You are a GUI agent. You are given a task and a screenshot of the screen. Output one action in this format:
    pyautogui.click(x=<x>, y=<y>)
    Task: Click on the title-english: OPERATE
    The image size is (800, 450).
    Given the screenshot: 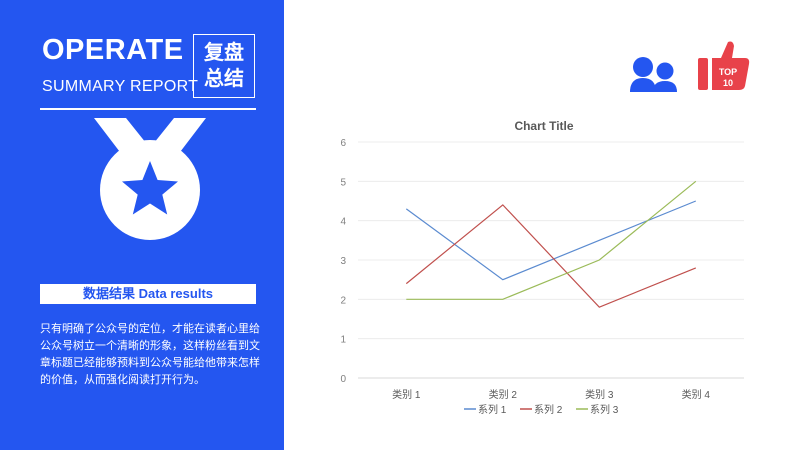 What is the action you would take?
    pyautogui.click(x=113, y=50)
    